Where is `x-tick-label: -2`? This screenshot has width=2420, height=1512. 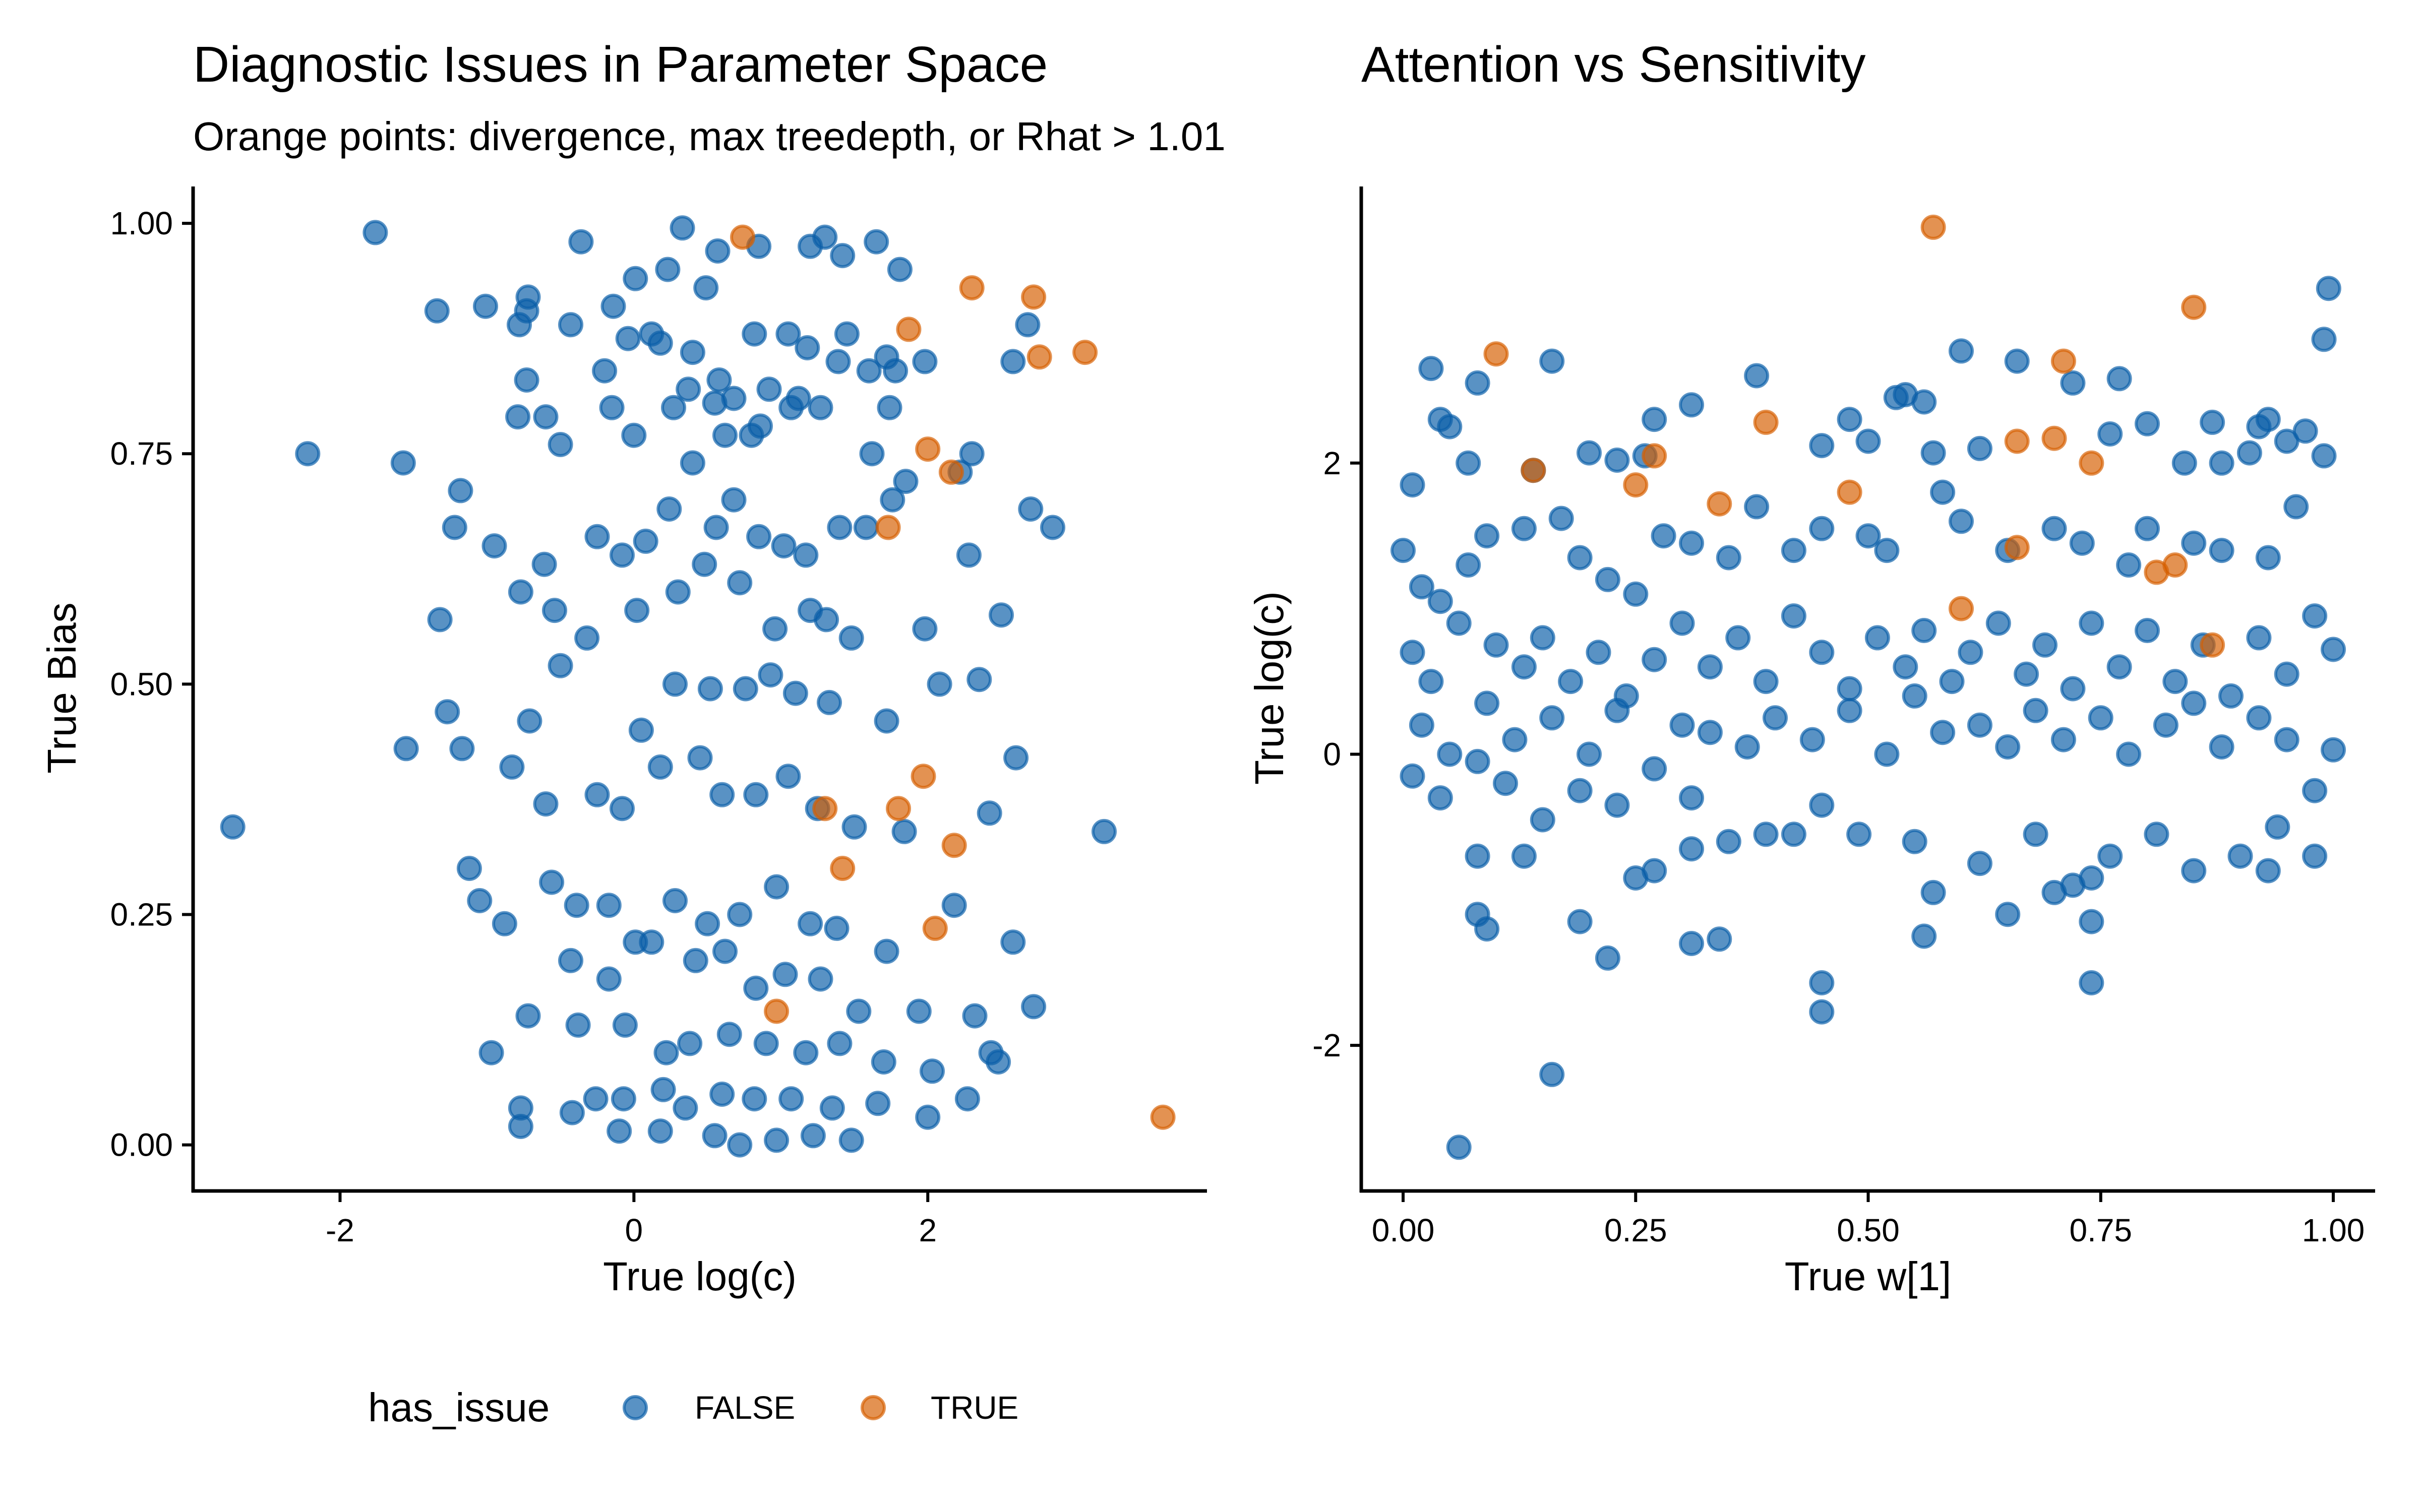
x-tick-label: -2 is located at coordinates (340, 1230).